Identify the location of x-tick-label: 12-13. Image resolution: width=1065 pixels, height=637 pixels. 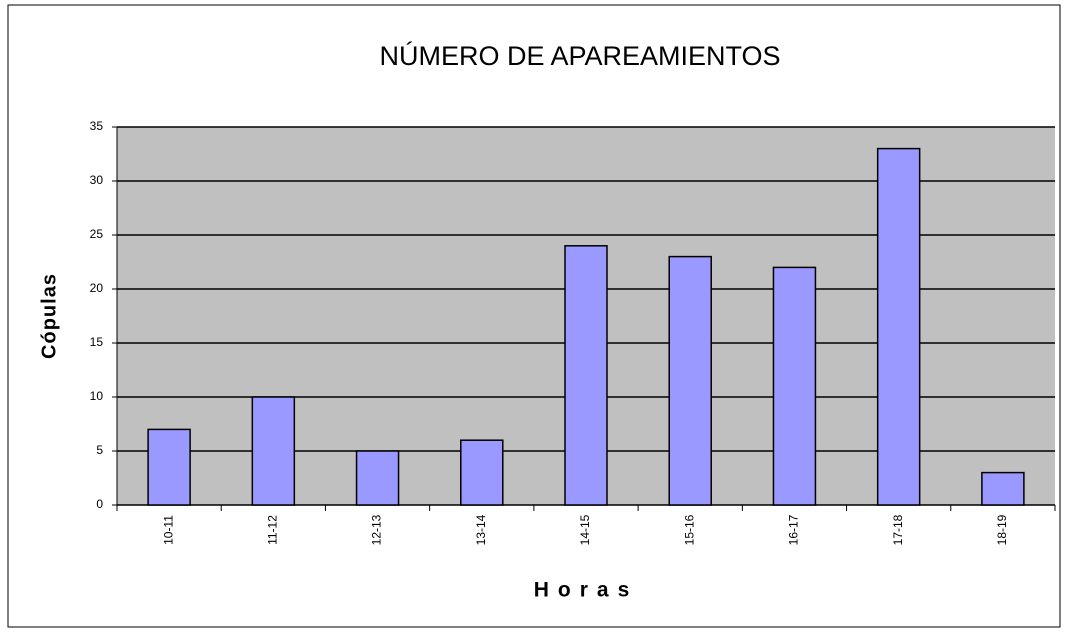
(377, 529).